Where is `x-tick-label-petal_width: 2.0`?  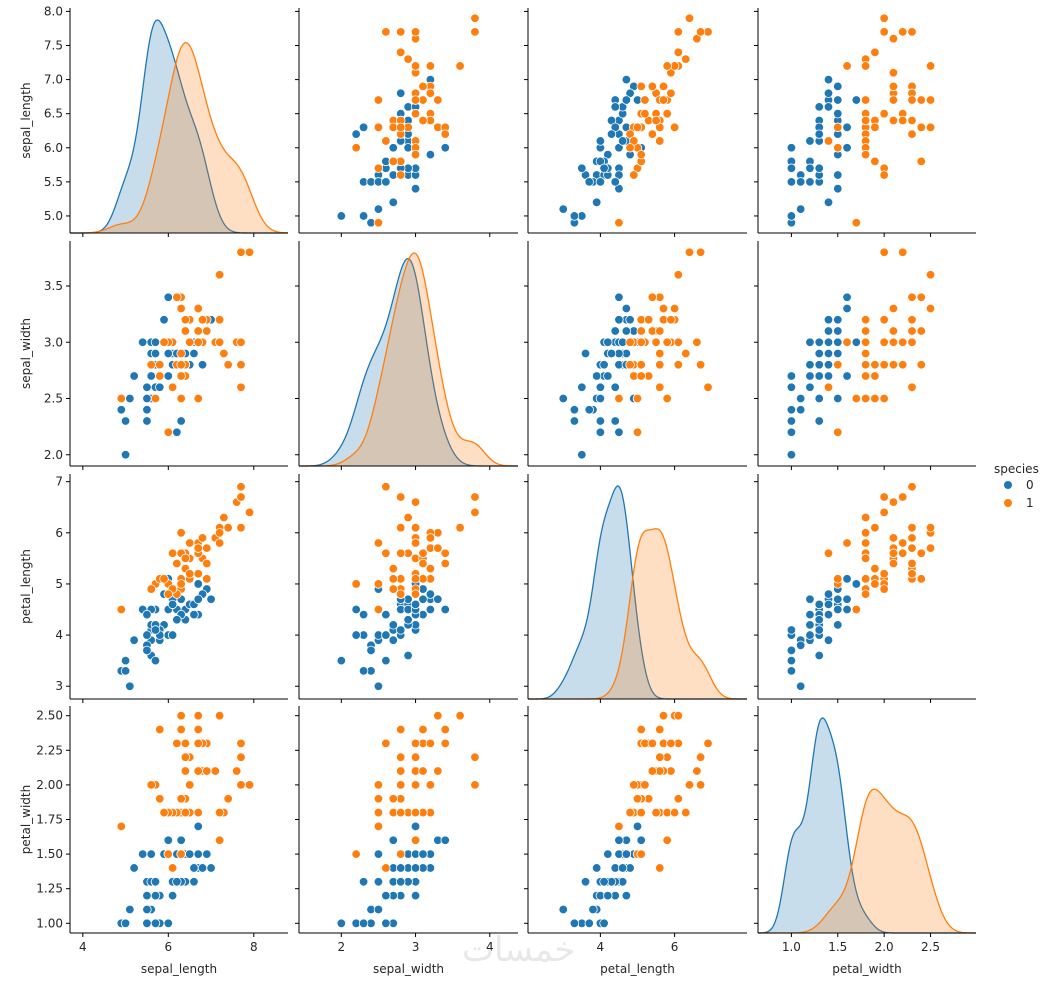 x-tick-label-petal_width: 2.0 is located at coordinates (884, 947).